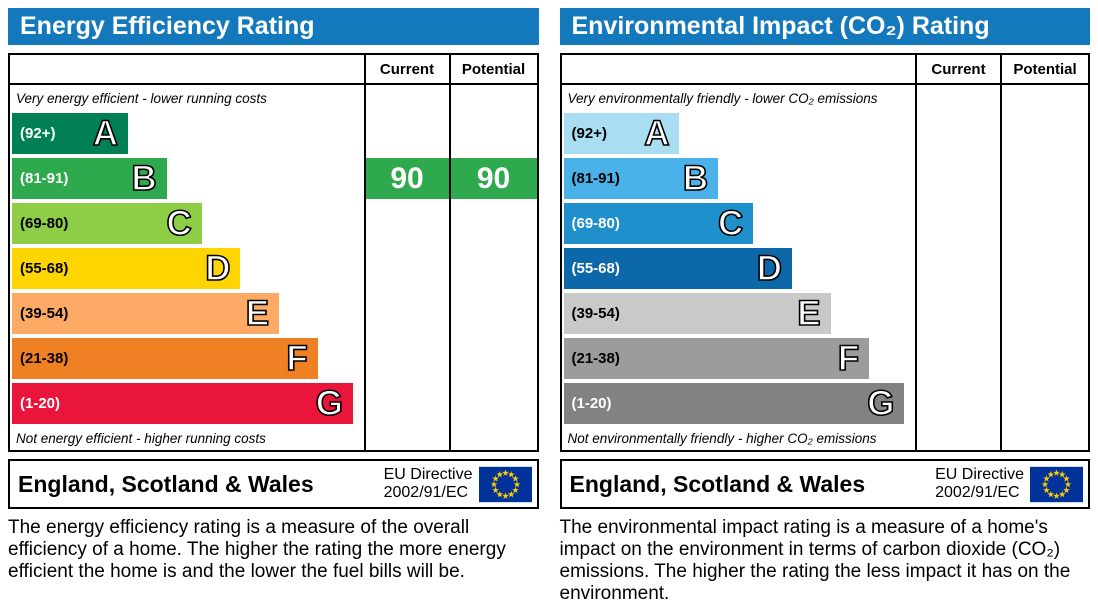  Describe the element at coordinates (187, 133) in the screenshot. I see `band-row-a: (92+) A` at that location.